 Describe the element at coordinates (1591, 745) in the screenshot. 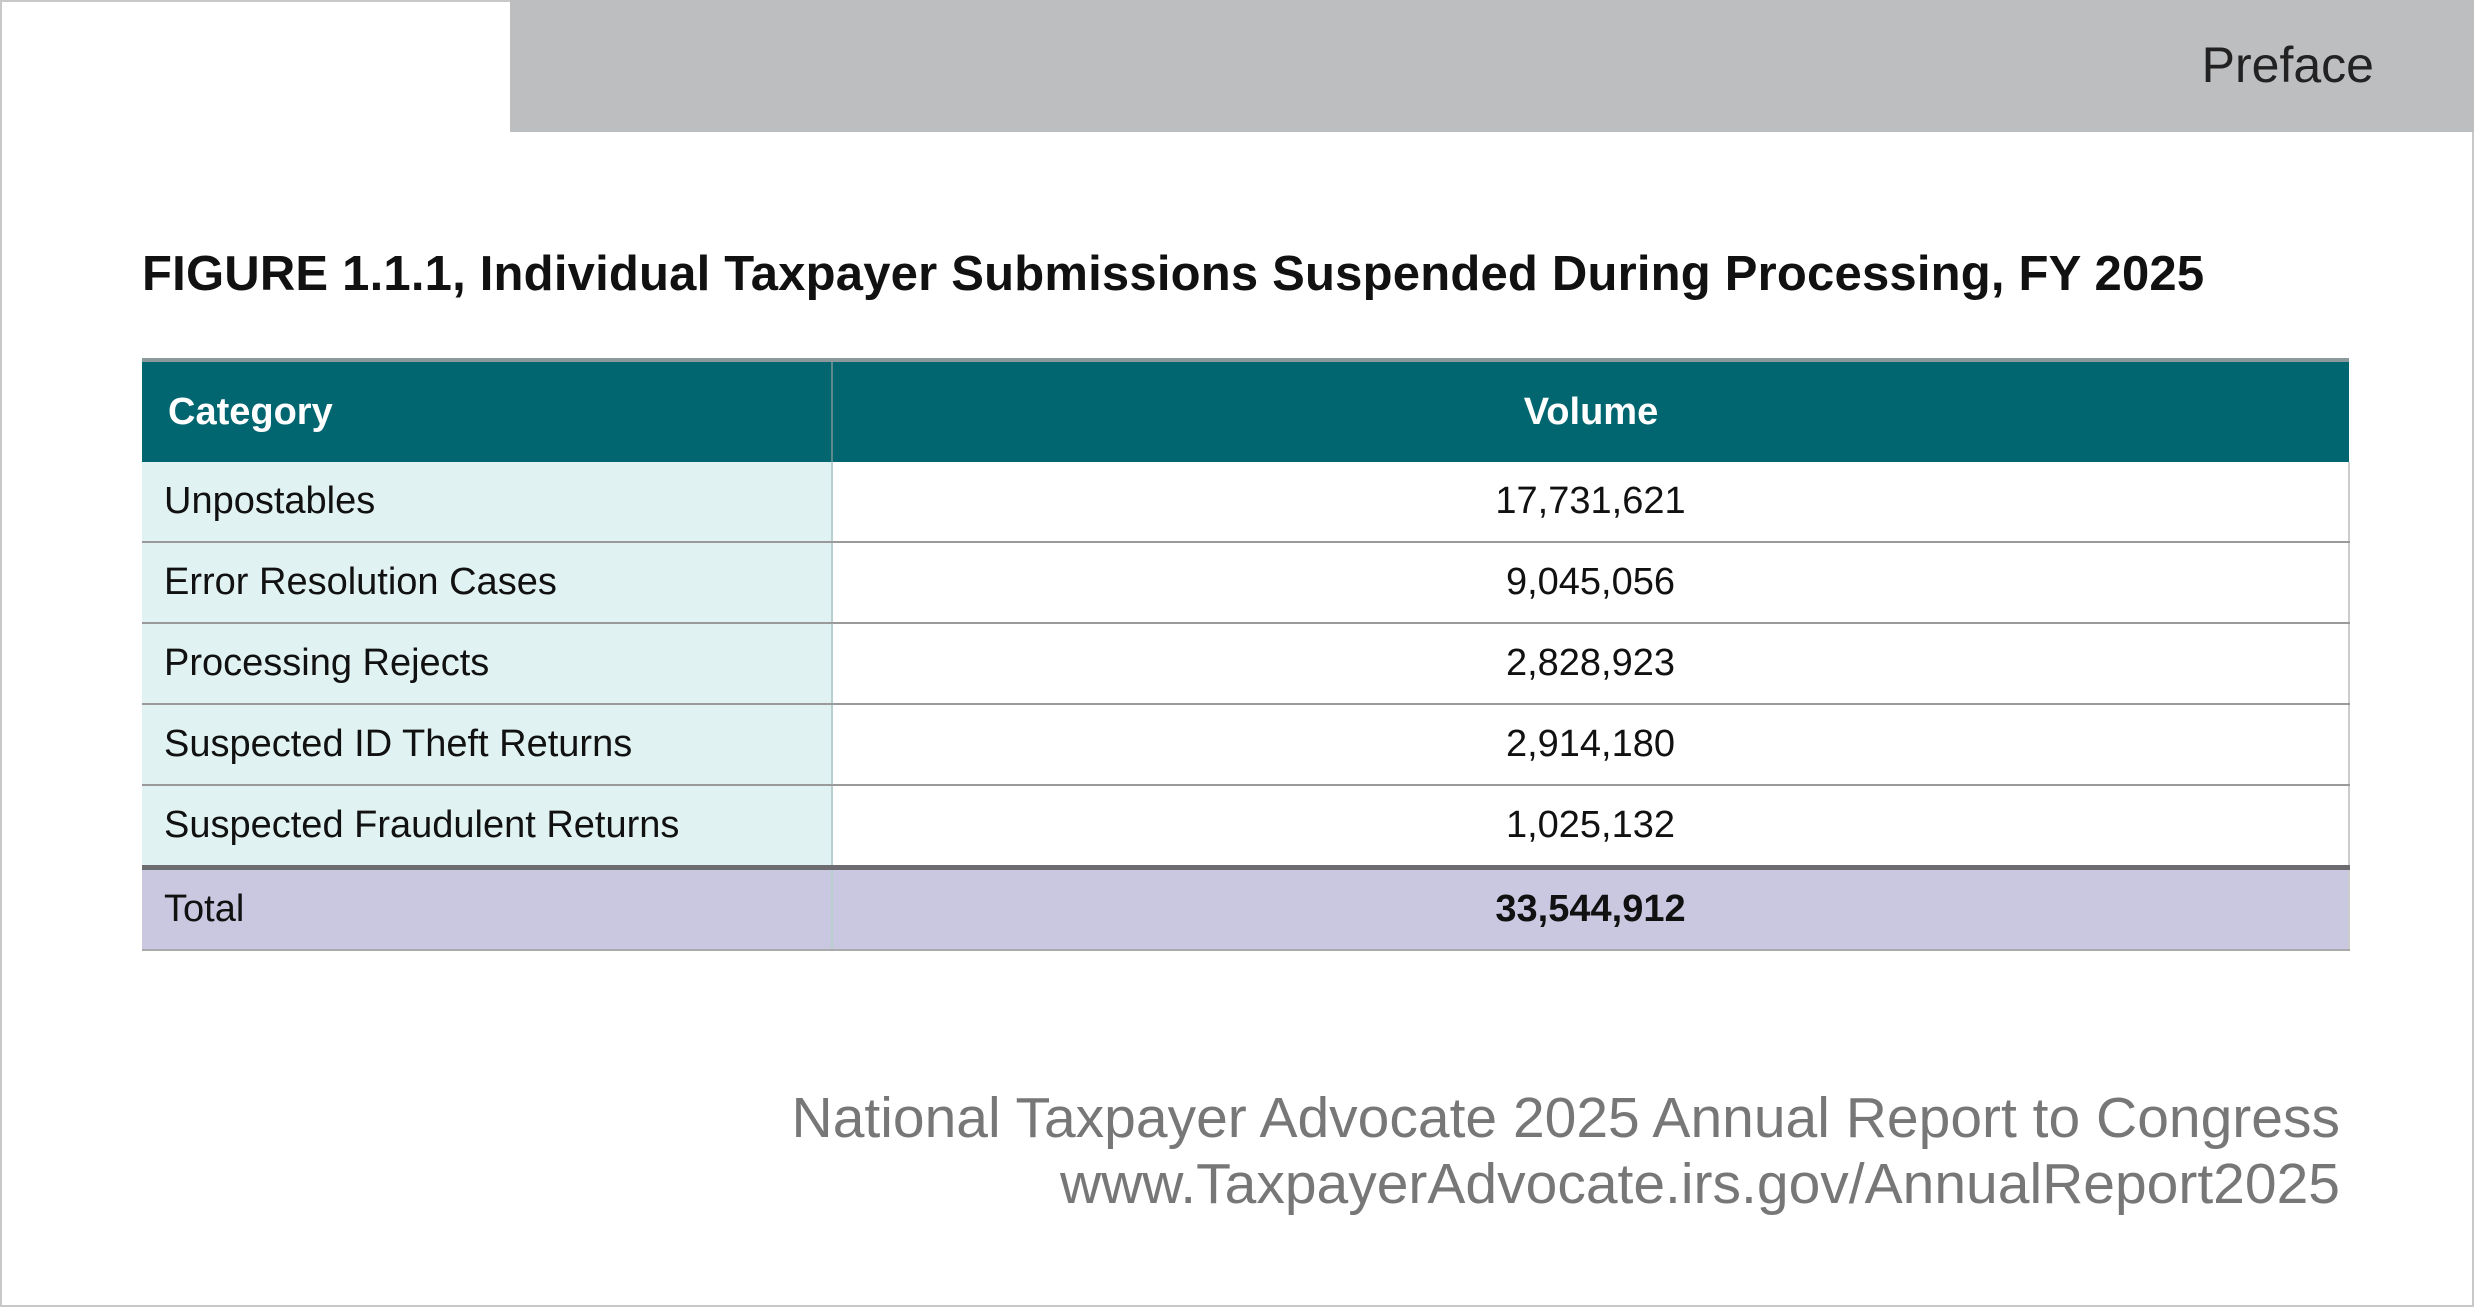

I see `volume-cell: 2,914,180` at that location.